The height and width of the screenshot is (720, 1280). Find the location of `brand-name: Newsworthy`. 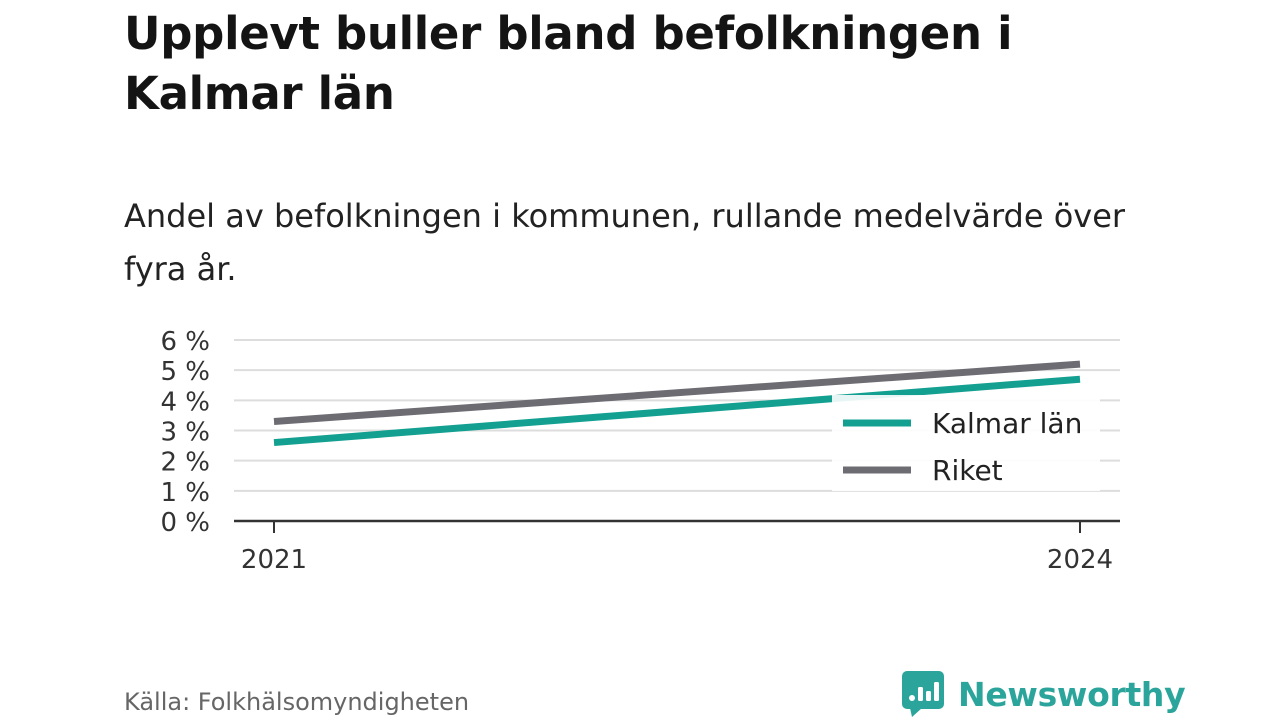

brand-name: Newsworthy is located at coordinates (1072, 694).